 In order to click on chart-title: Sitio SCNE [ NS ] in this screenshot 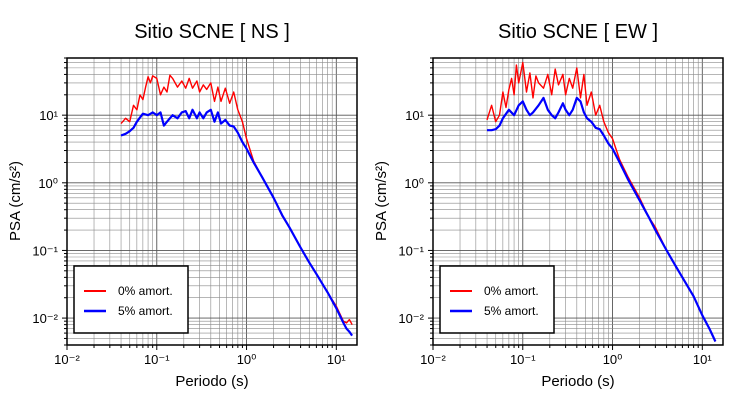, I will do `click(212, 32)`.